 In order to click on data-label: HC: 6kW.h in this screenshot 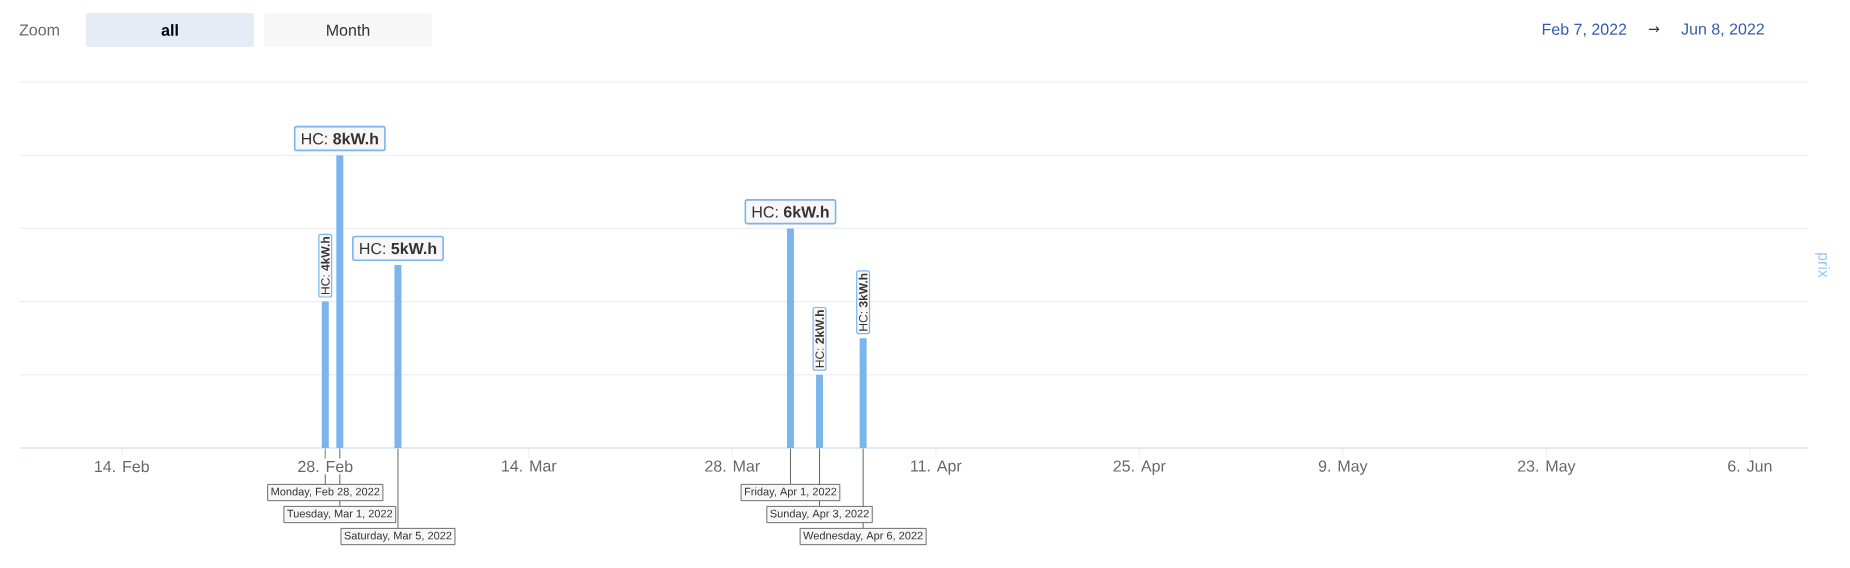, I will do `click(790, 211)`.